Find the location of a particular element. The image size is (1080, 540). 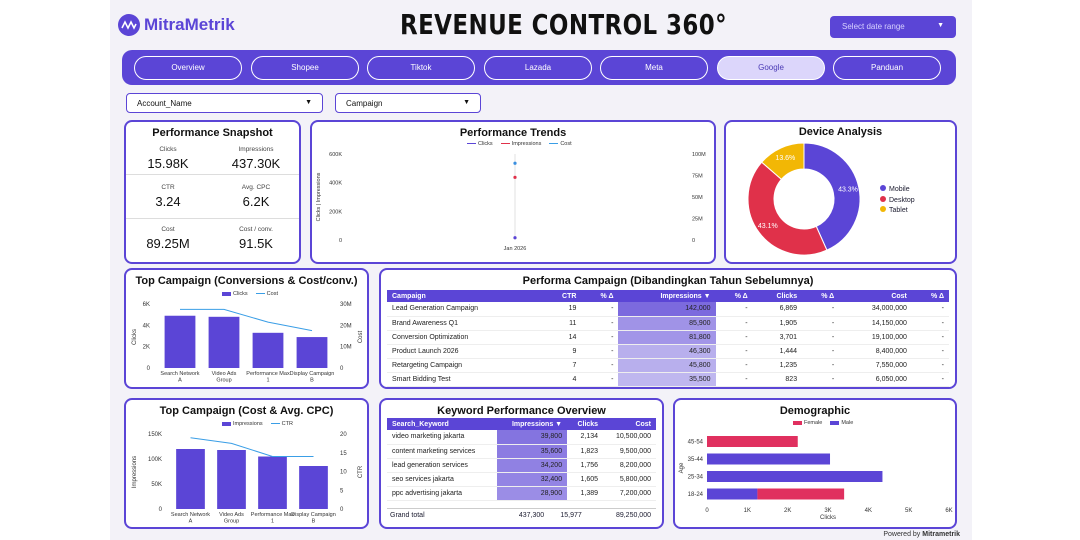

tab-google: Google is located at coordinates (771, 68).